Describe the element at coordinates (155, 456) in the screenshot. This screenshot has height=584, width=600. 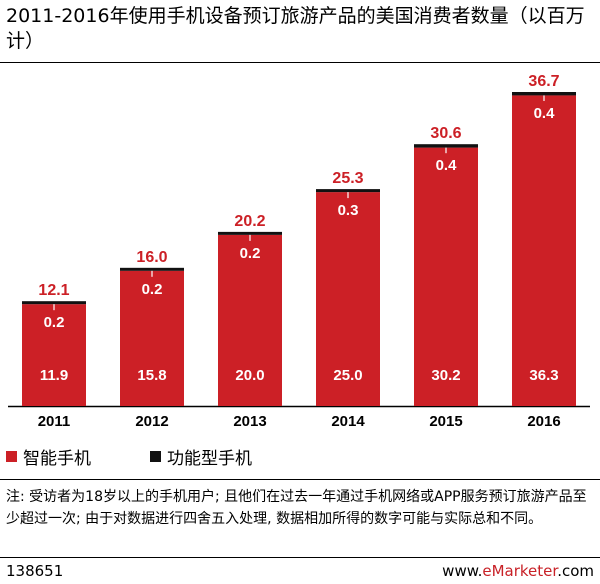
I see `legend-swatch-feature-phone` at that location.